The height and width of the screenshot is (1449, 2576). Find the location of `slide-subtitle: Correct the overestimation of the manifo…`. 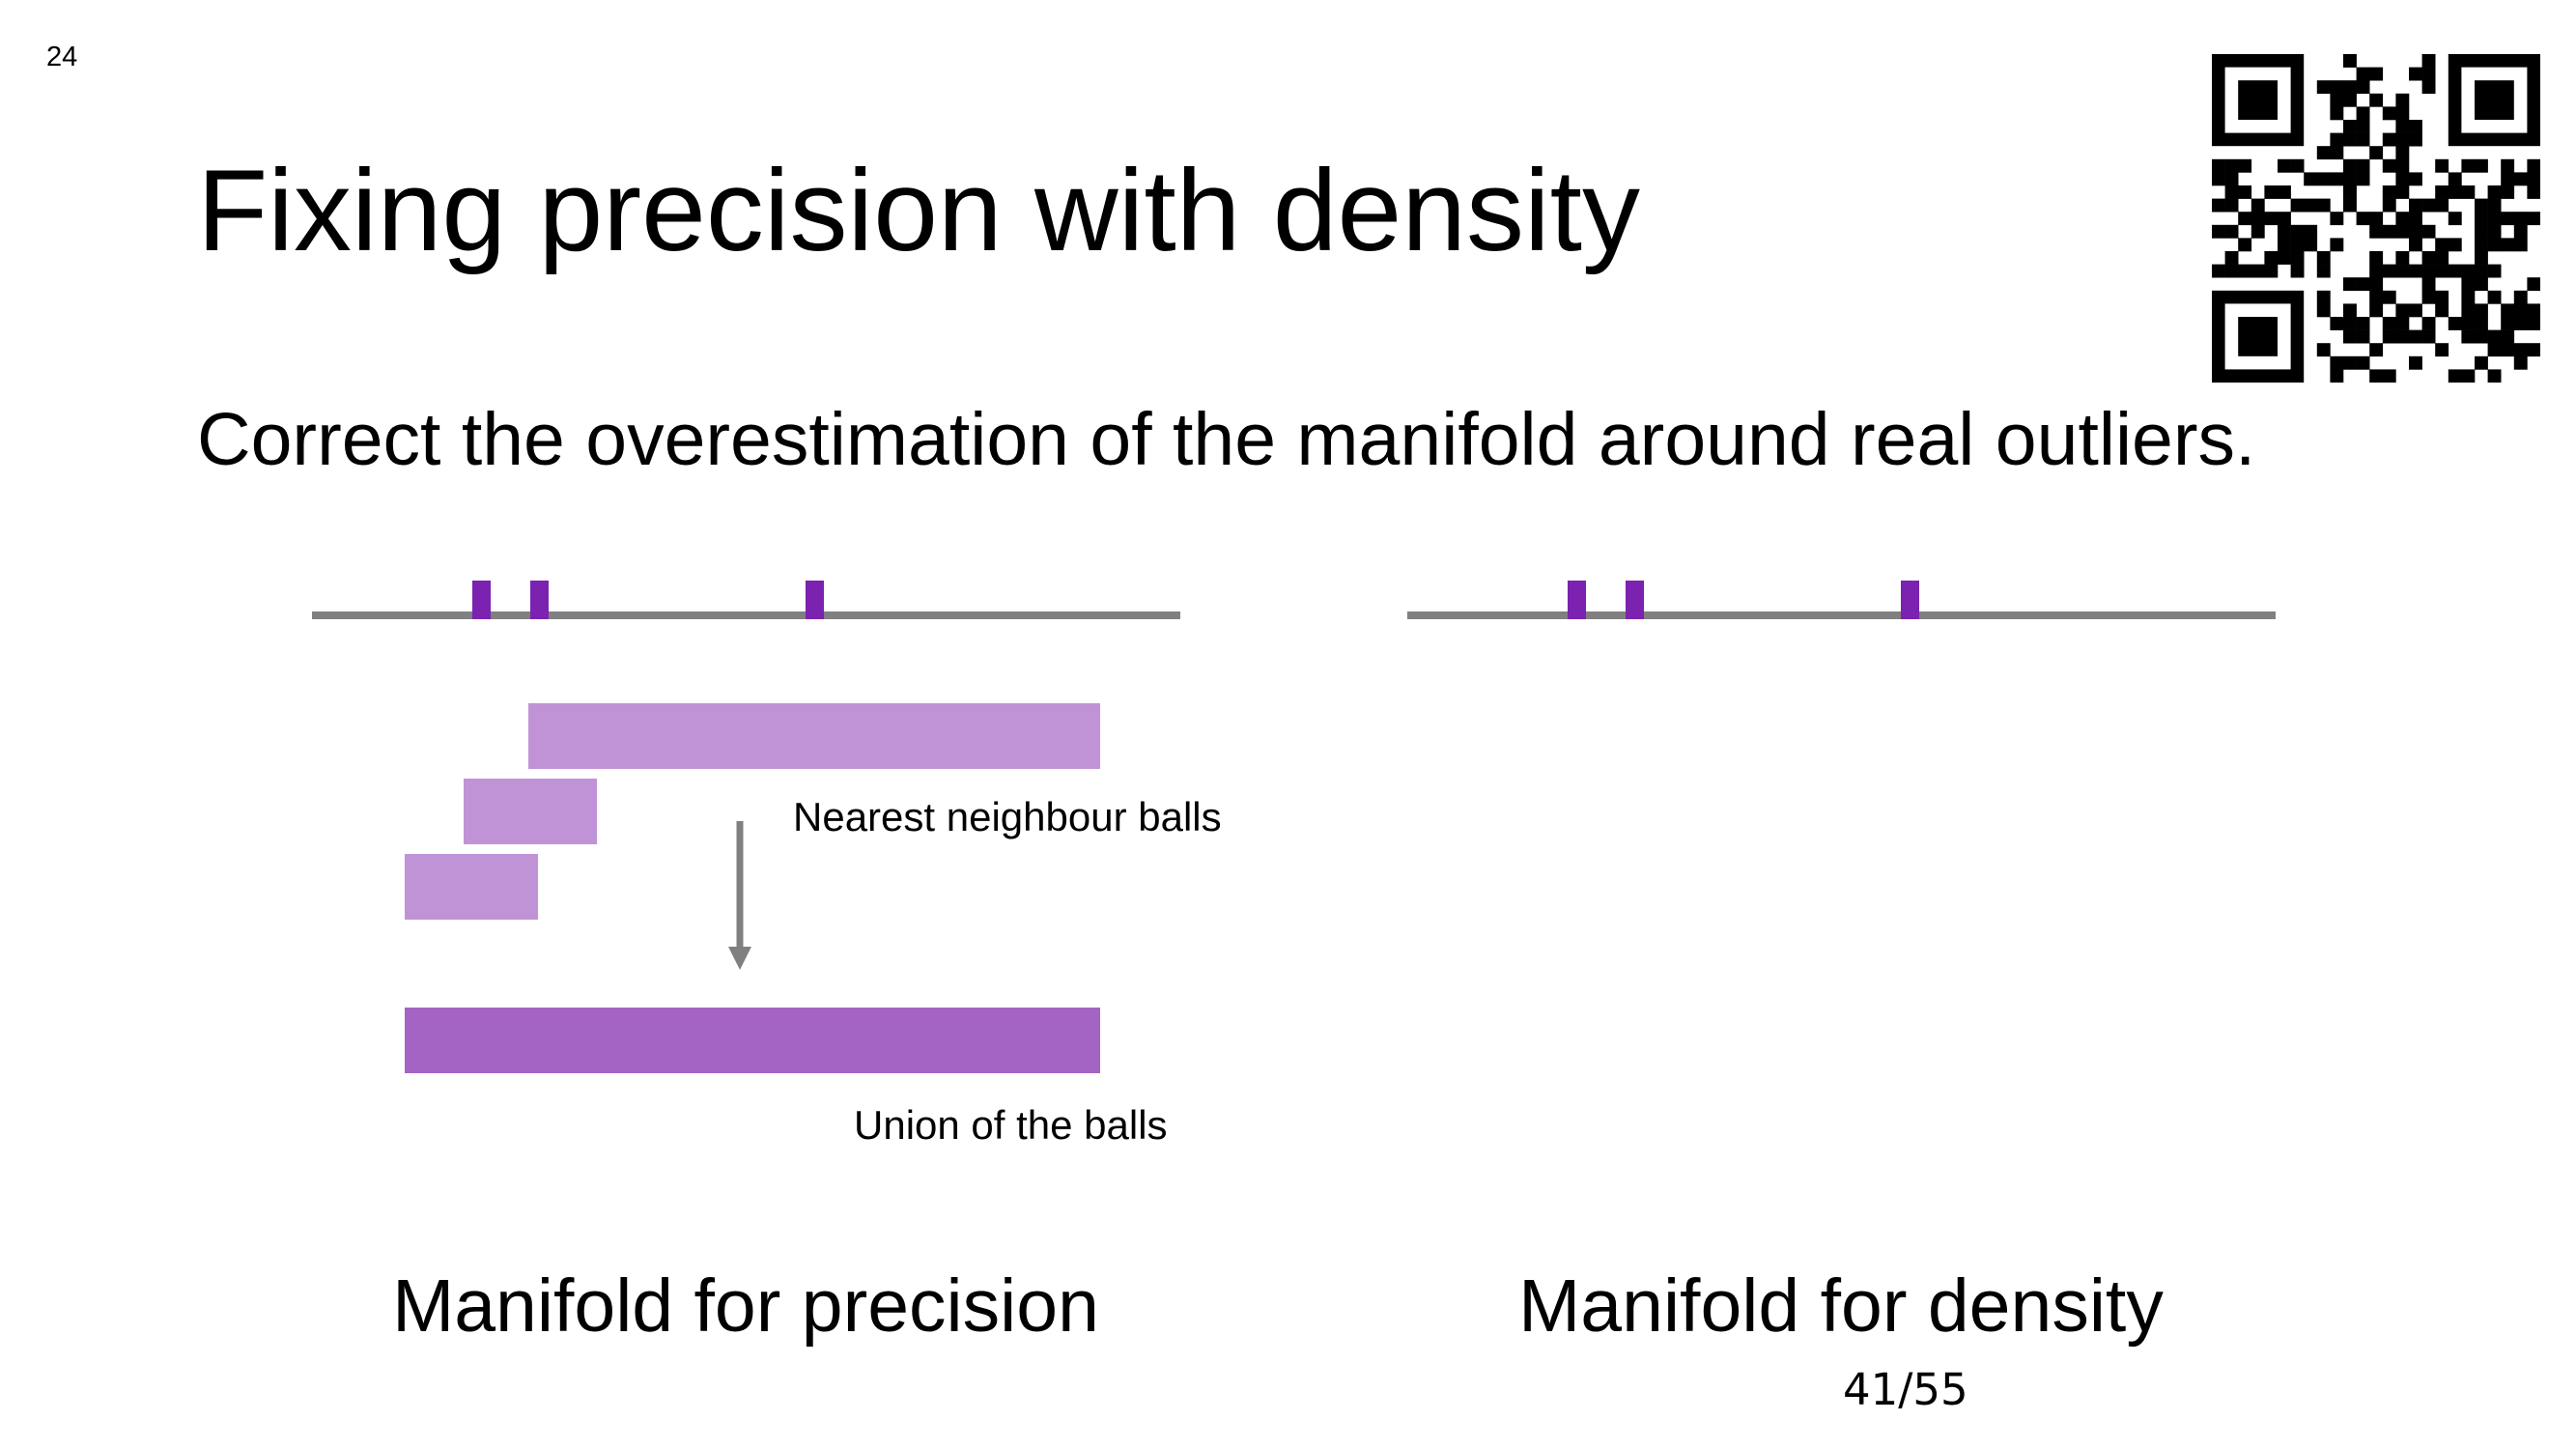

slide-subtitle: Correct the overestimation of the manifo… is located at coordinates (1226, 439).